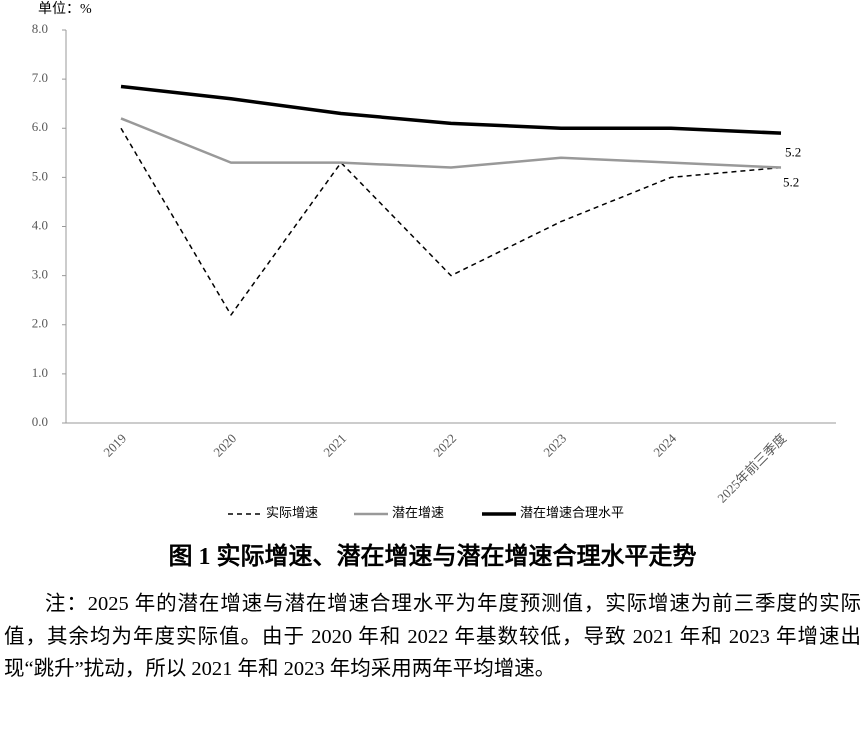 Image resolution: width=865 pixels, height=741 pixels. I want to click on y-tick-label: 7.0, so click(40, 77).